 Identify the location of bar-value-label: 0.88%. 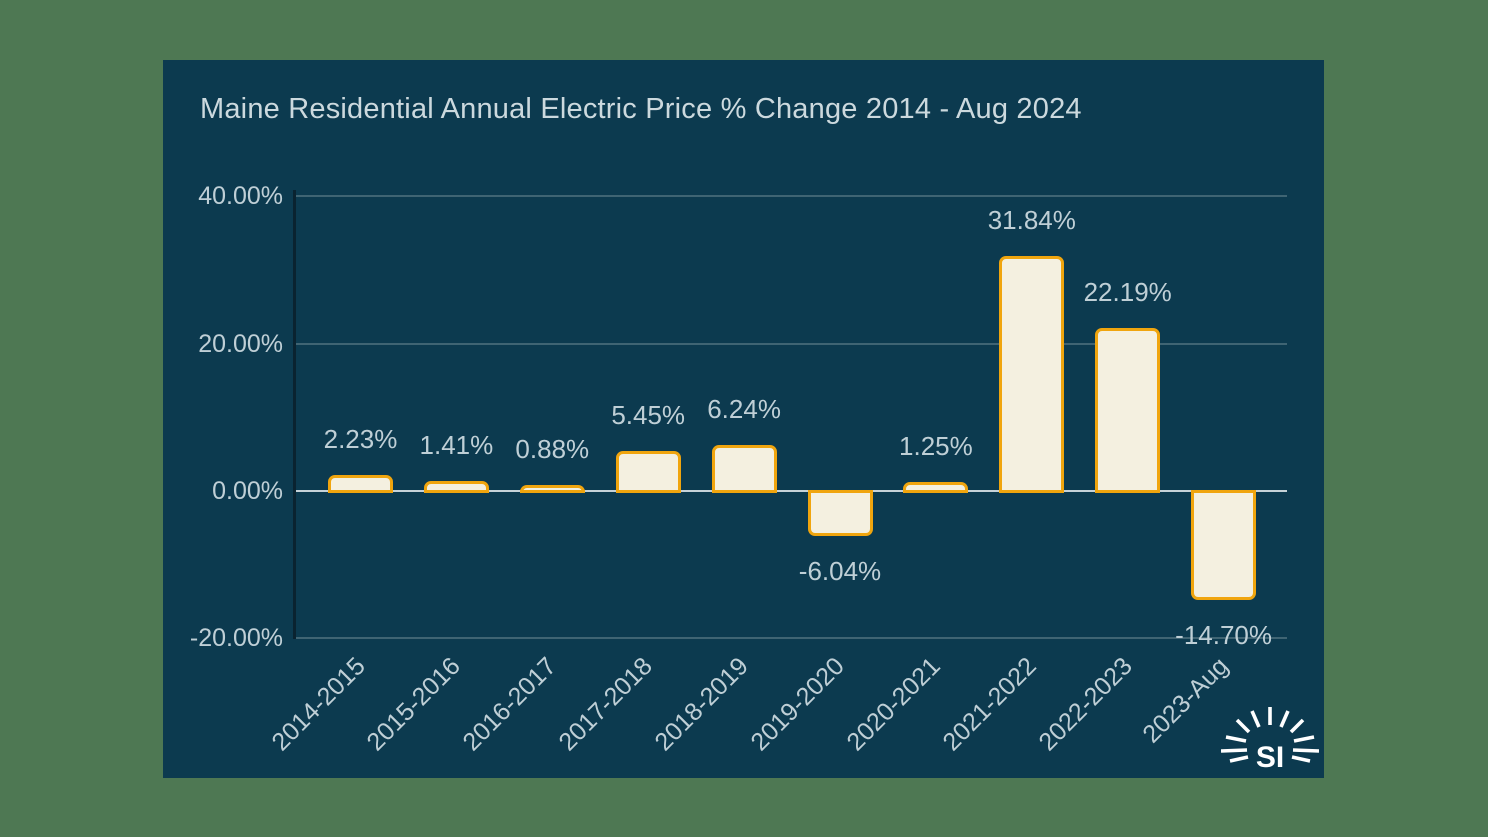
(552, 448).